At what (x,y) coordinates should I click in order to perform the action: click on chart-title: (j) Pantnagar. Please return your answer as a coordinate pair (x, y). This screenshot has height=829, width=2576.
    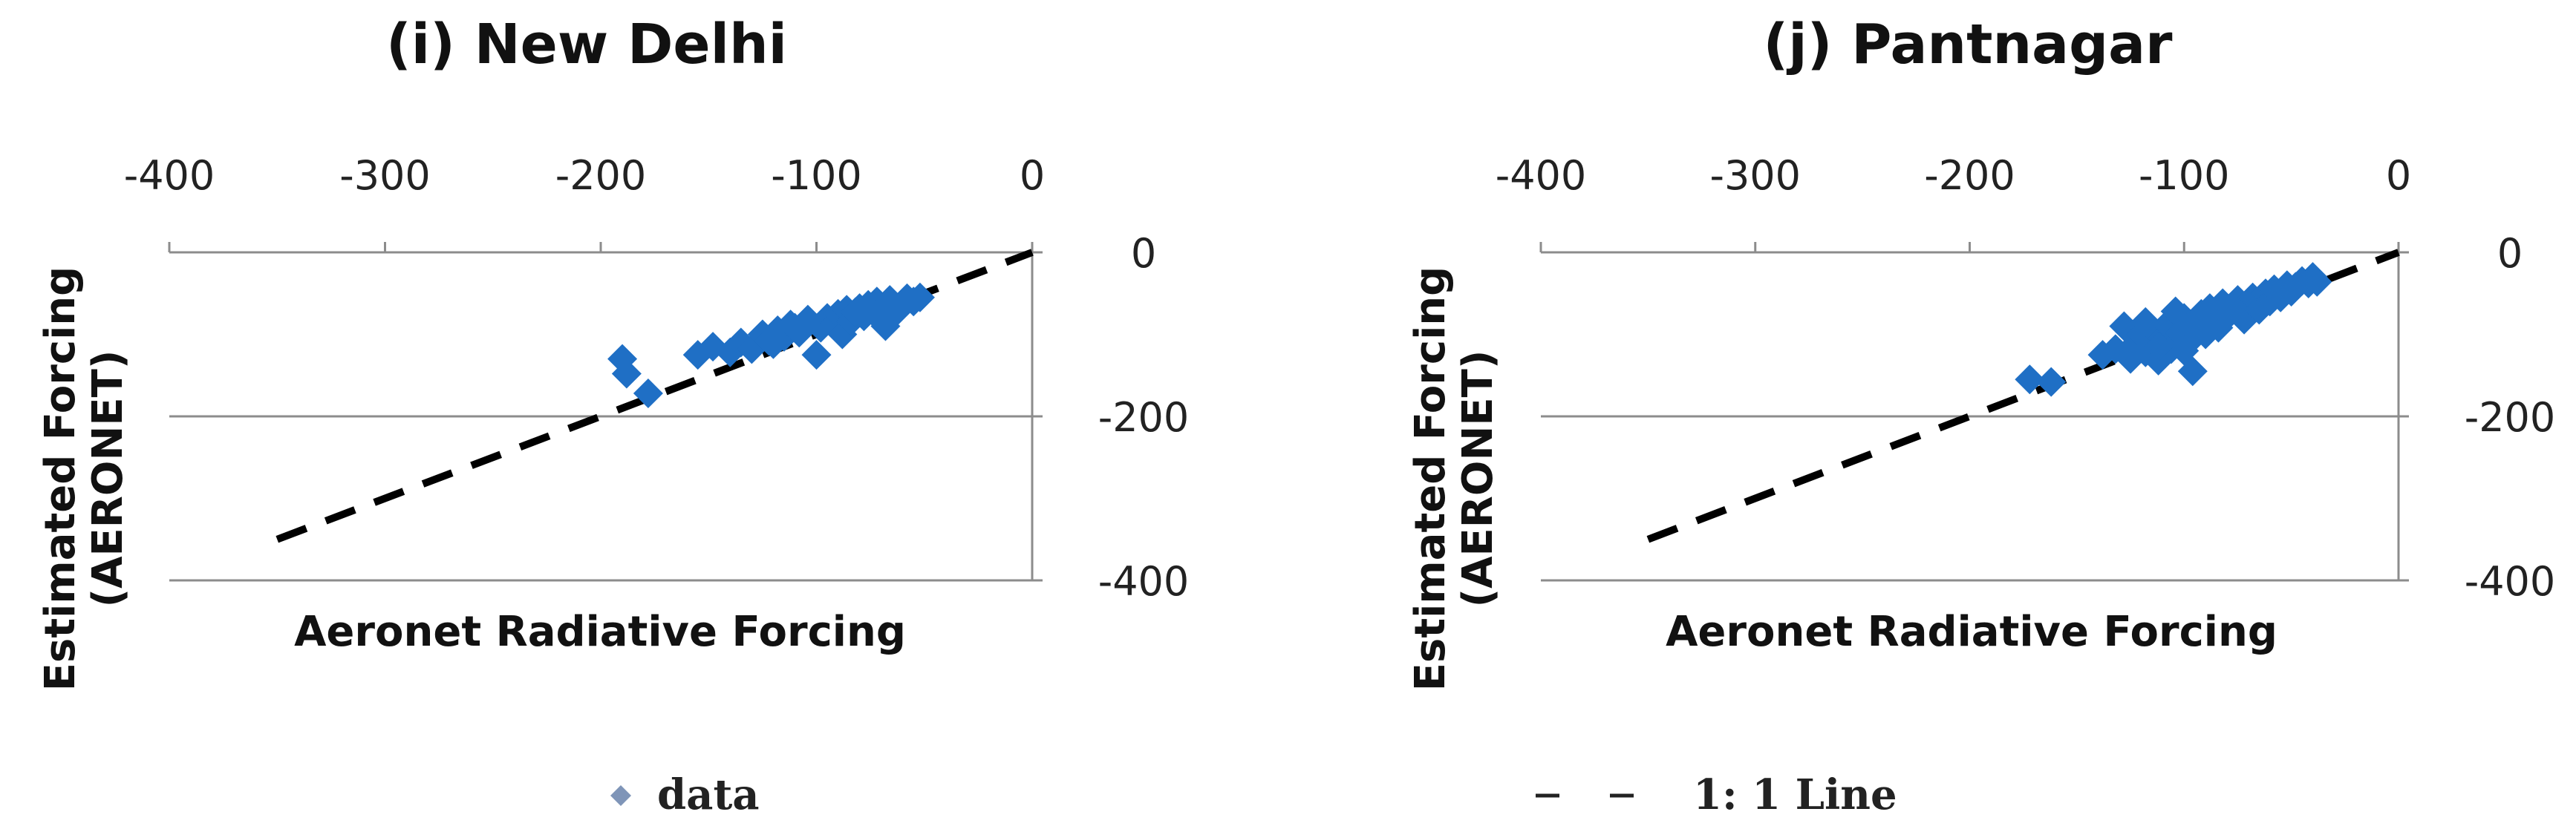
    Looking at the image, I should click on (1968, 45).